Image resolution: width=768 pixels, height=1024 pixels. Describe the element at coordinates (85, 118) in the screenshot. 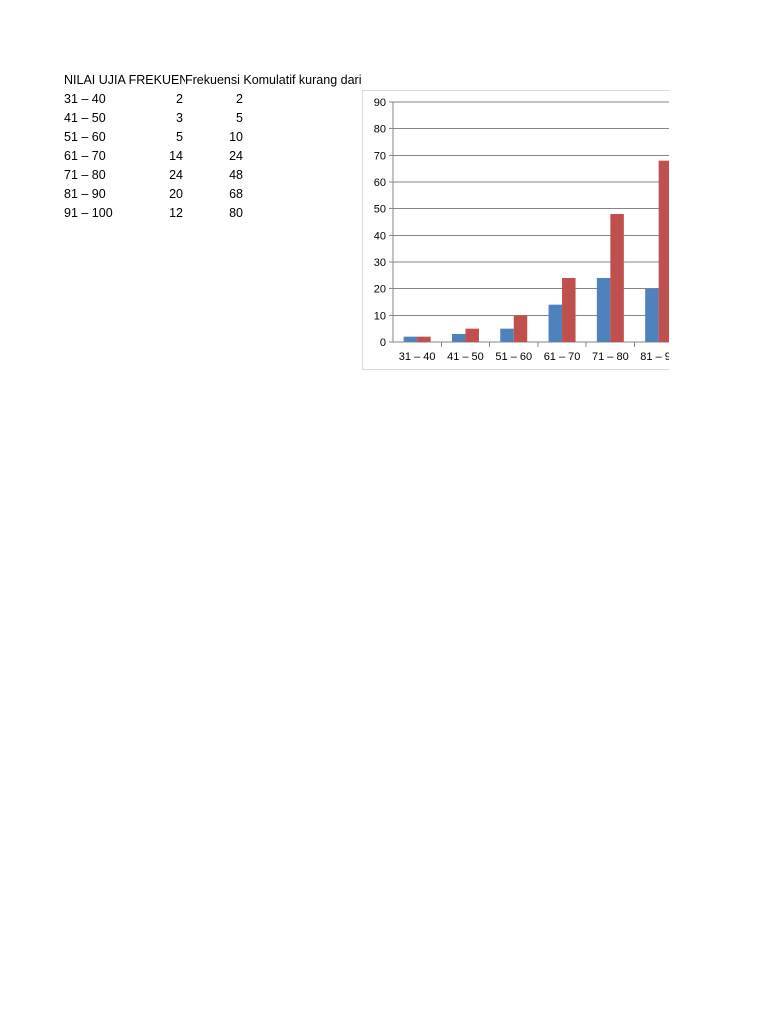

I see `cell-range: 41 – 50` at that location.